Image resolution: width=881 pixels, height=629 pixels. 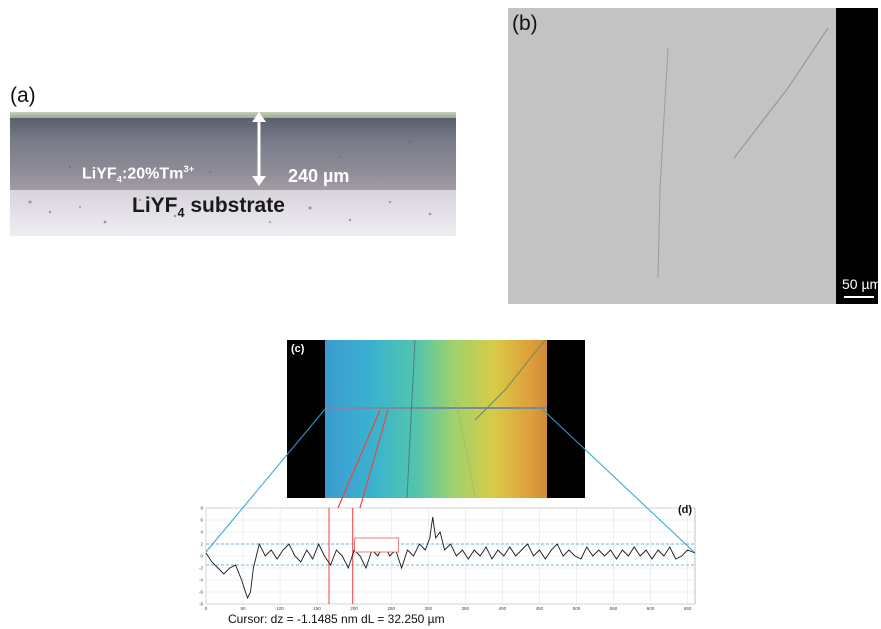 What do you see at coordinates (317, 608) in the screenshot?
I see `x-tick-label: 150` at bounding box center [317, 608].